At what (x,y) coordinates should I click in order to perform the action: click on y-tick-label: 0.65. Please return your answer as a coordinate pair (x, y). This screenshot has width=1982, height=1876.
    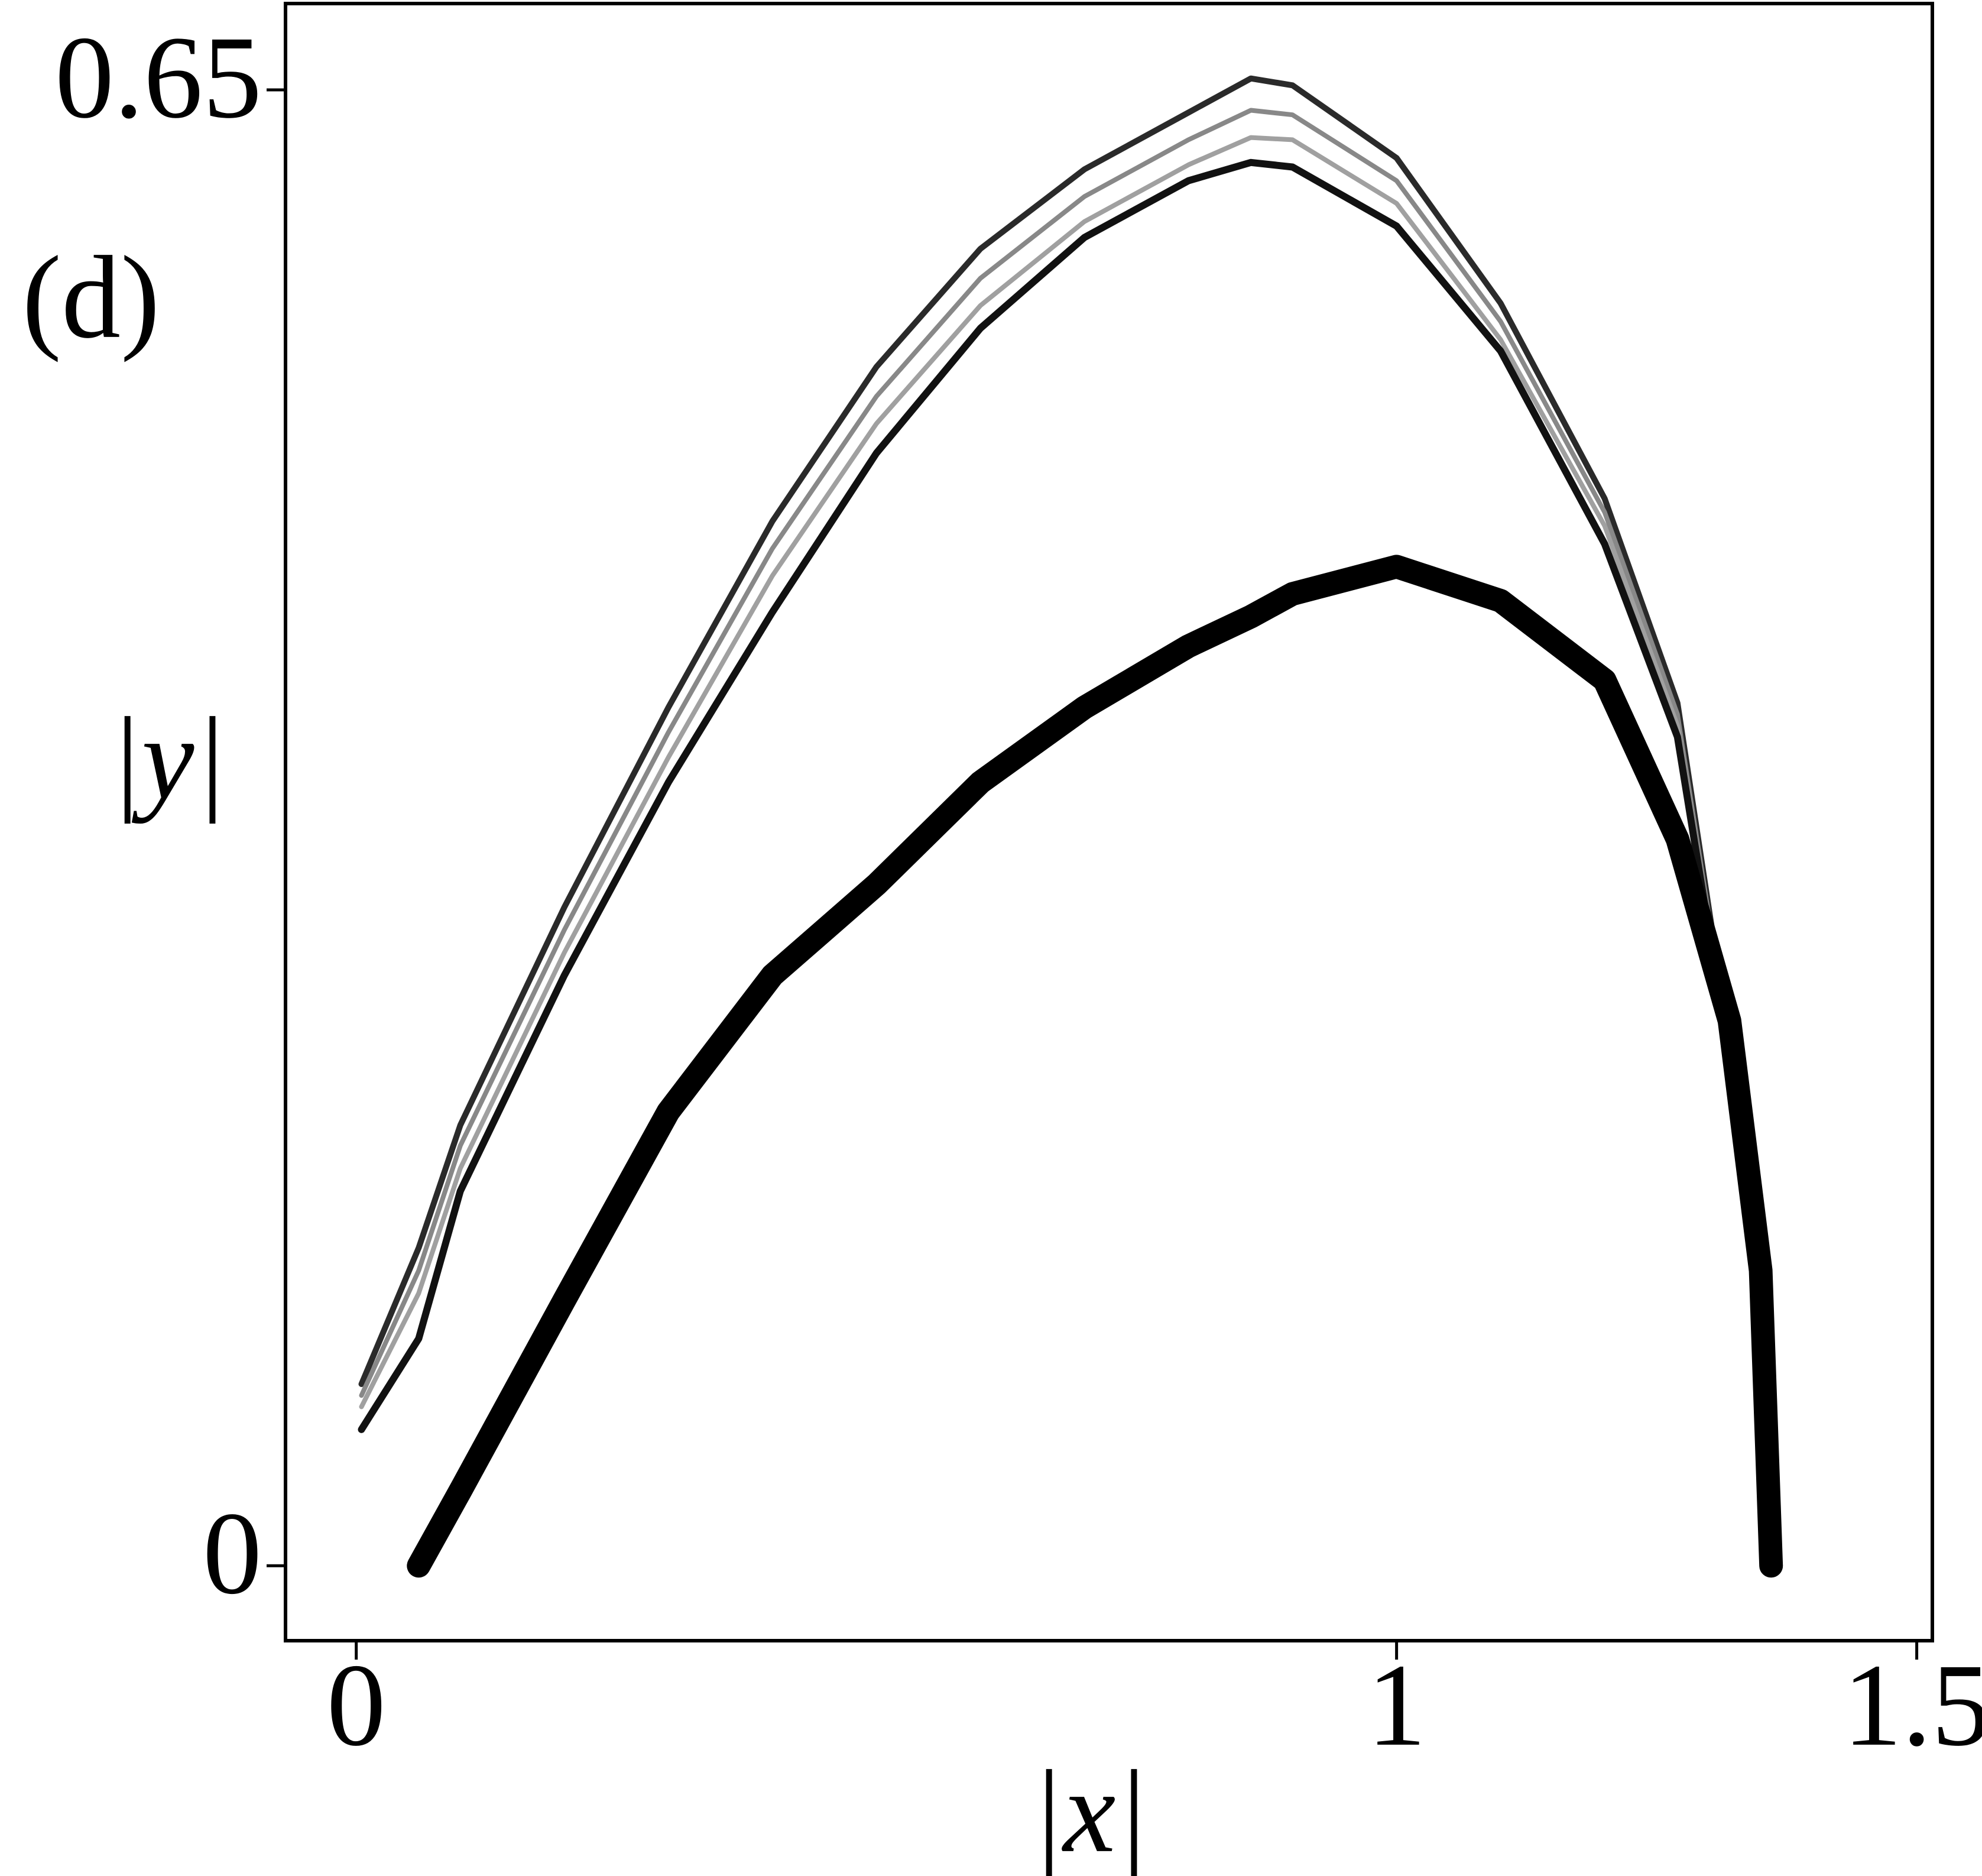
    Looking at the image, I should click on (158, 77).